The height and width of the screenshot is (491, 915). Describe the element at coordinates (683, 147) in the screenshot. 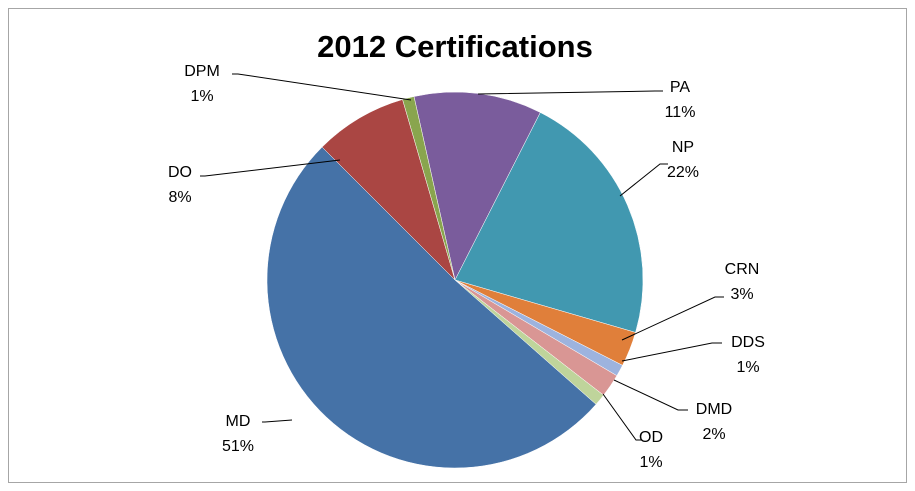

I see `slice-label: NP` at that location.